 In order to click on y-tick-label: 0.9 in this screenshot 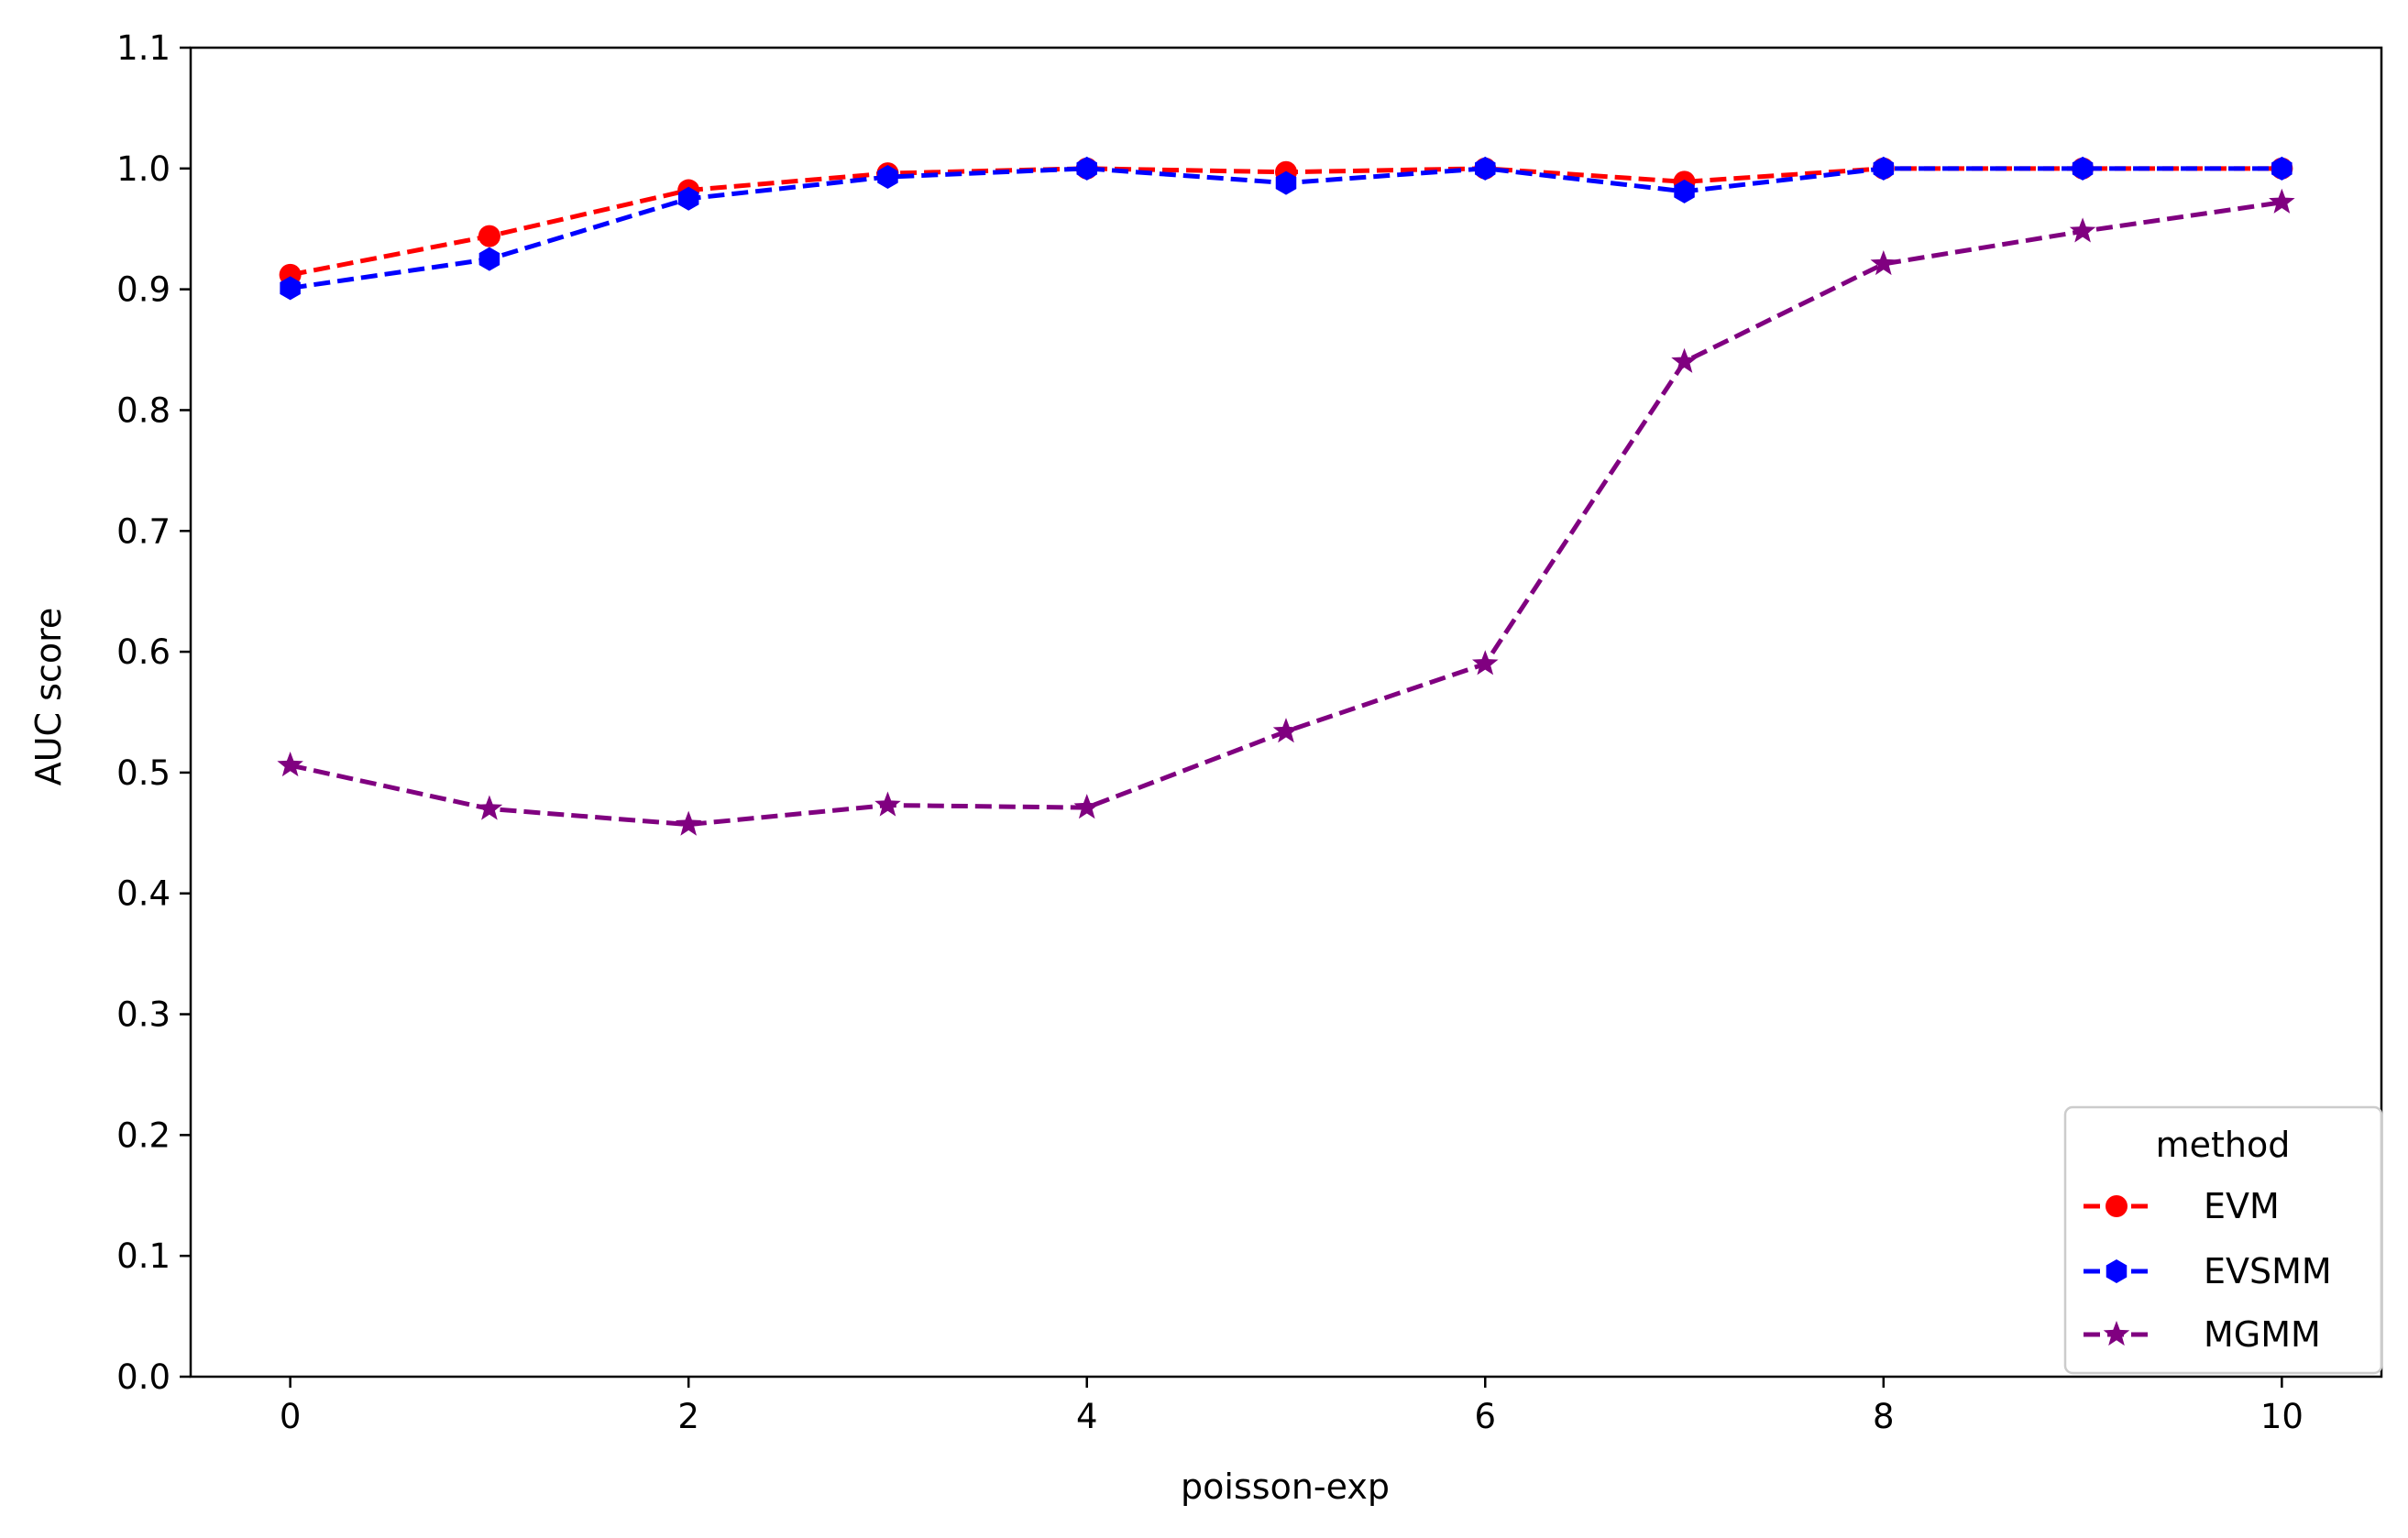, I will do `click(143, 290)`.